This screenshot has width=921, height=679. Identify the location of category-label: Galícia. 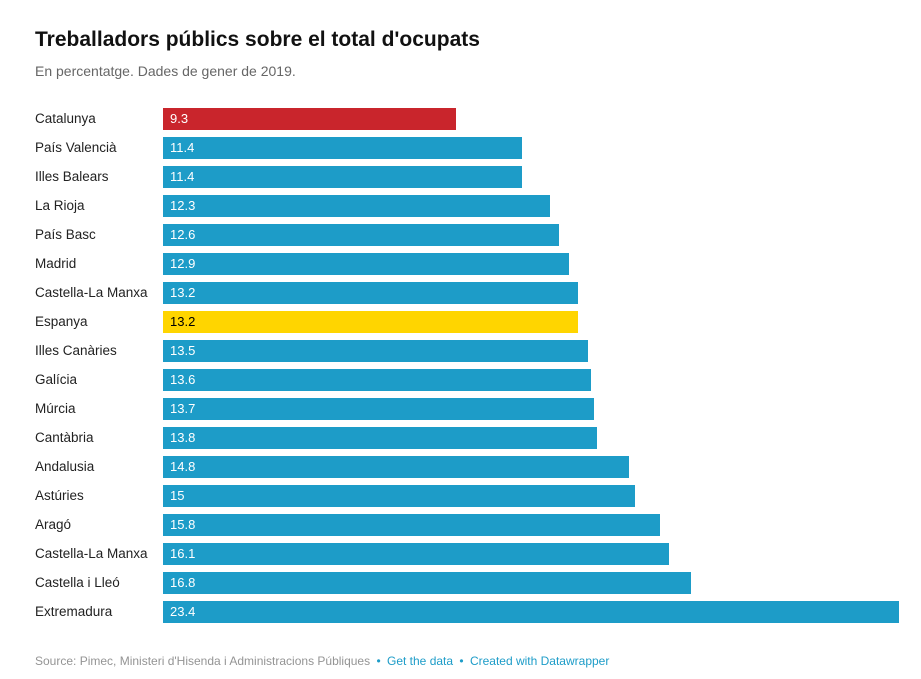
(56, 380).